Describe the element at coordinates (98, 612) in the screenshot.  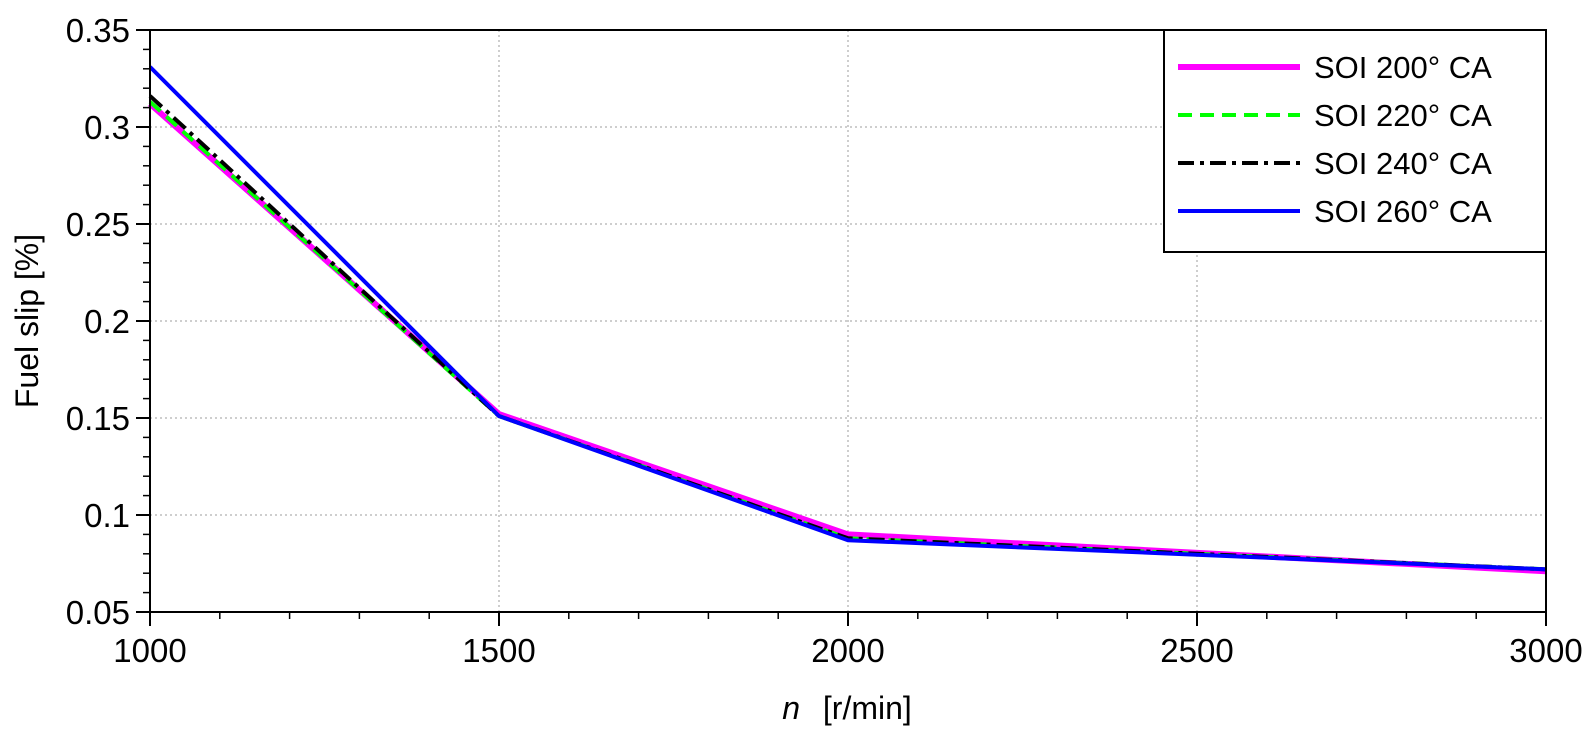
I see `y-tick-label: 0.05` at that location.